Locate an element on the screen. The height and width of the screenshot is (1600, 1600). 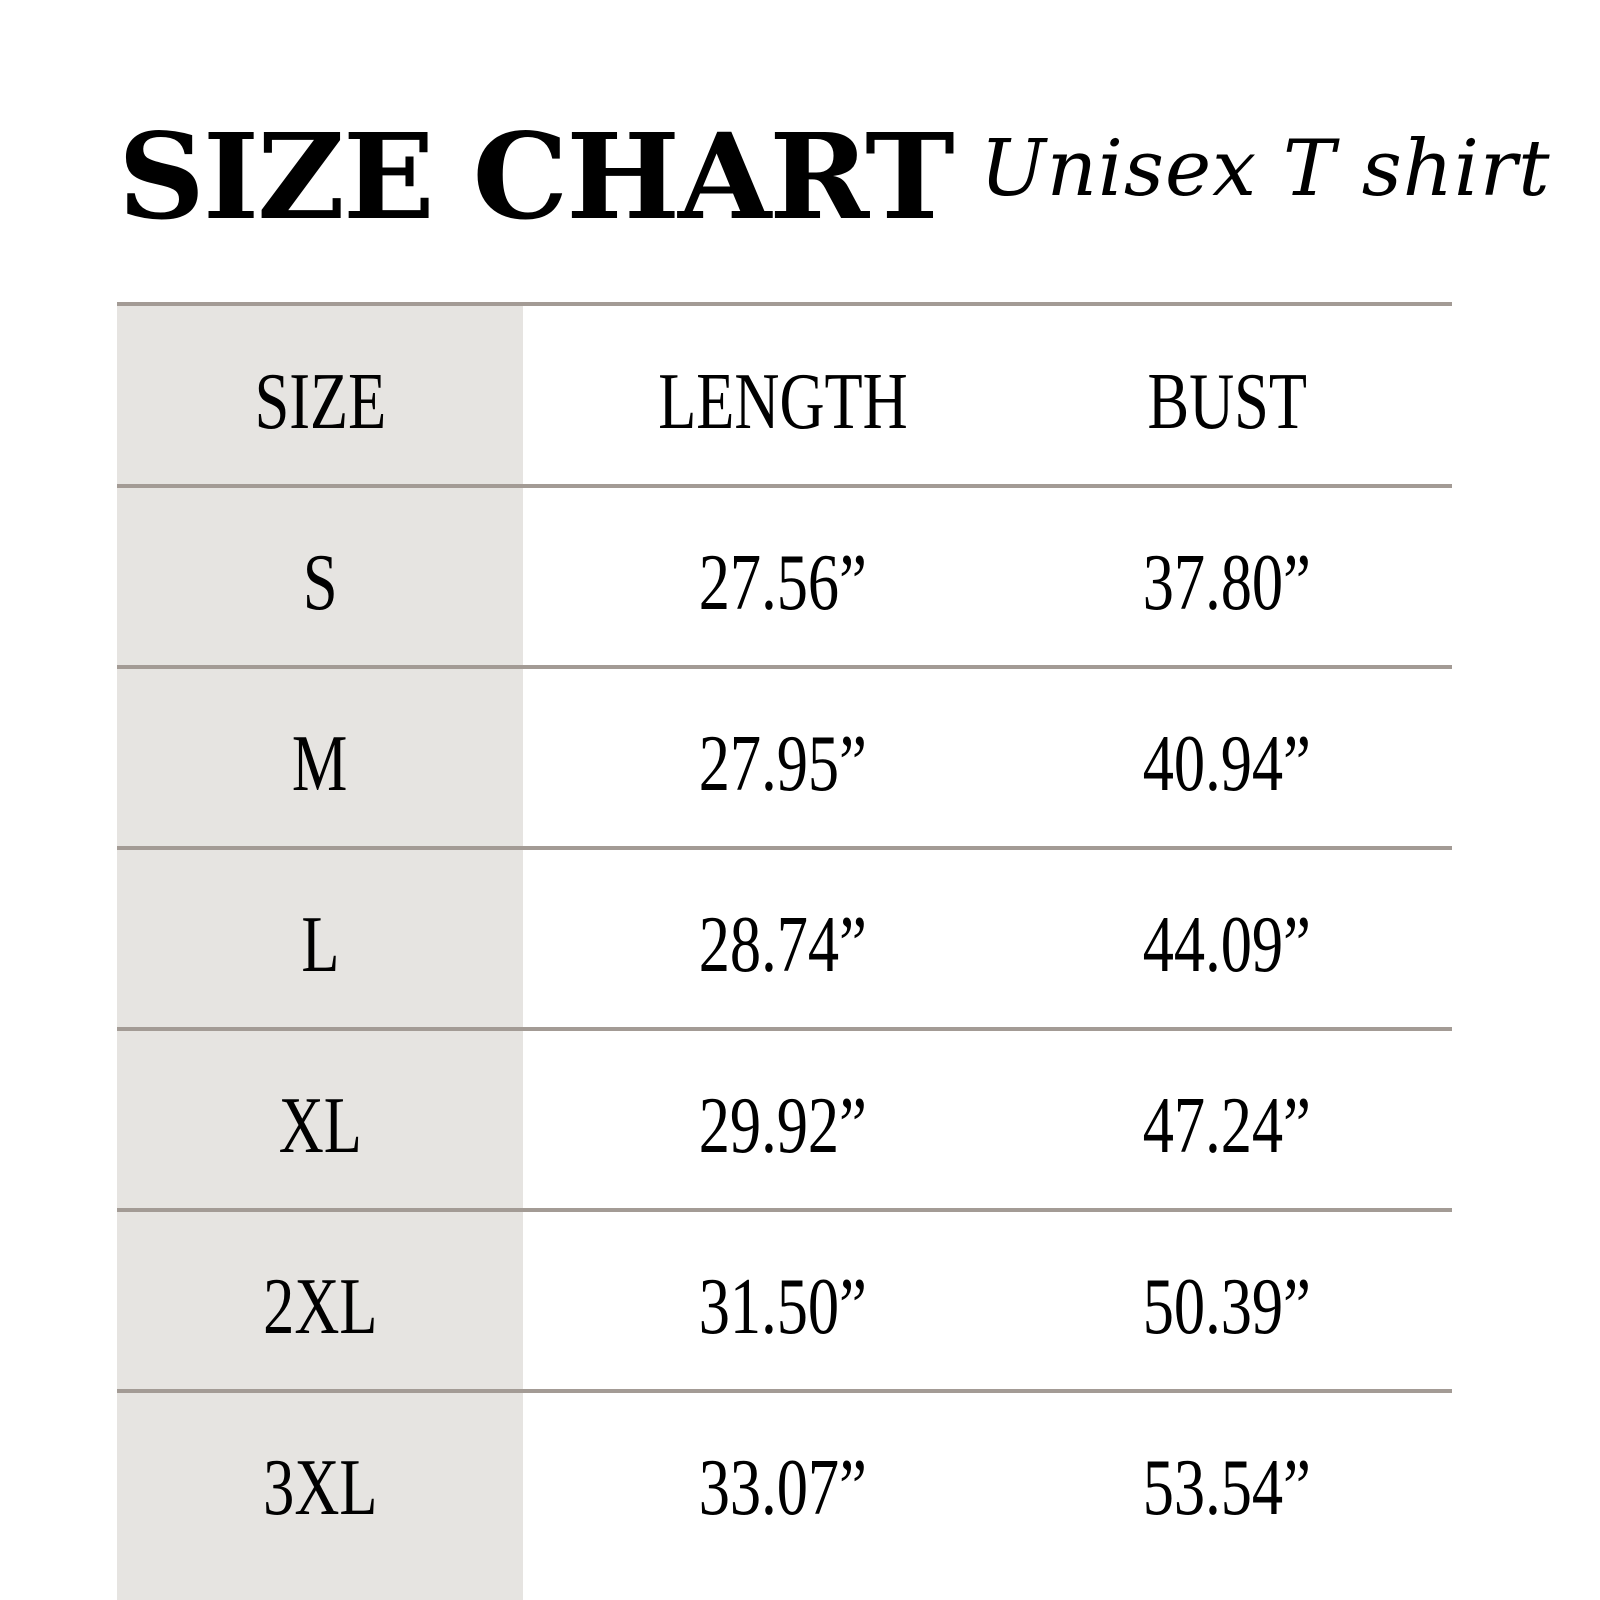
table-cell-text: 53.54” is located at coordinates (1227, 1488).